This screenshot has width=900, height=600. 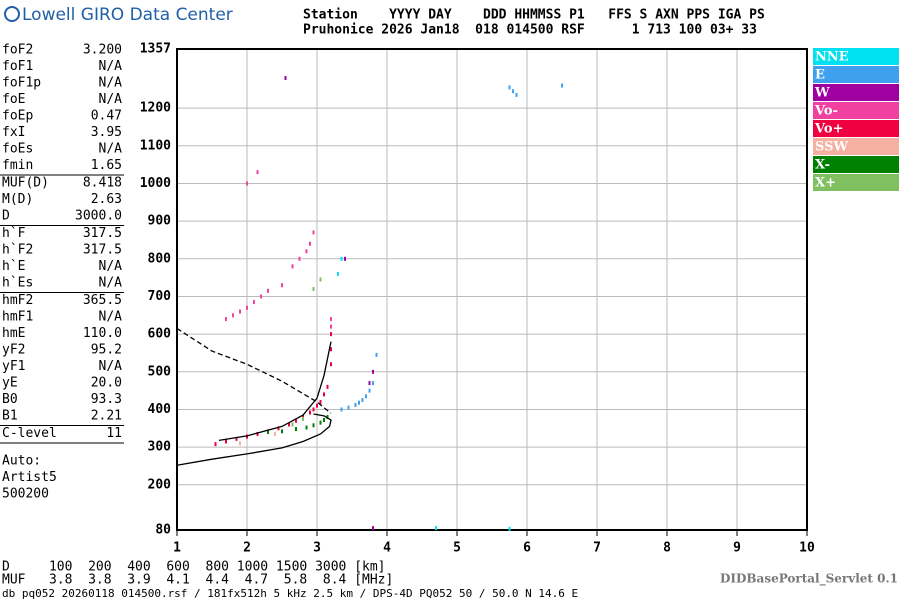 What do you see at coordinates (809, 579) in the screenshot?
I see `servlet: DIDBasePortal_Servlet 0.1` at bounding box center [809, 579].